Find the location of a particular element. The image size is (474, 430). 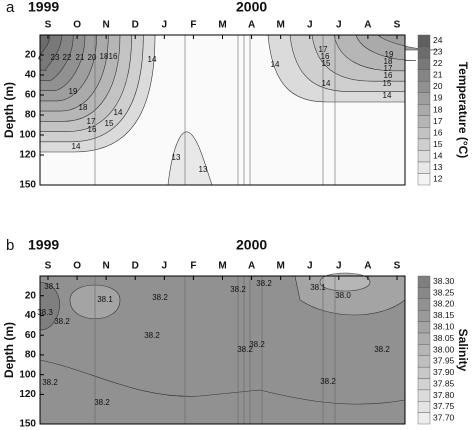

colorbar-tick-label: 38.05 is located at coordinates (444, 338).